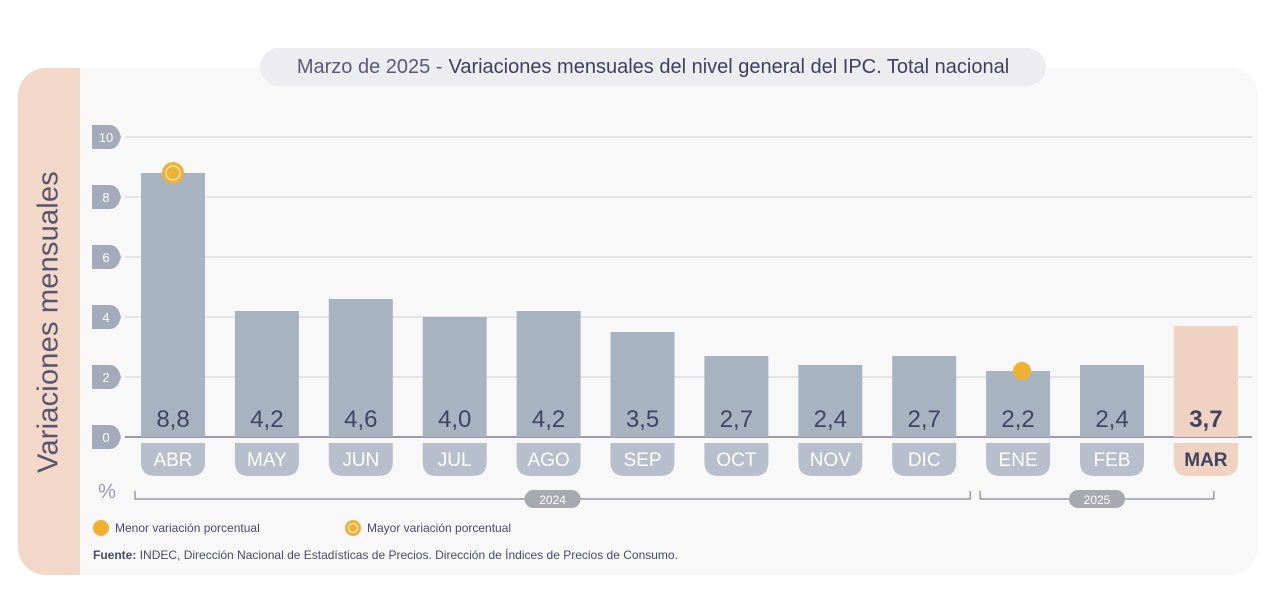  I want to click on category-label: OCT, so click(736, 460).